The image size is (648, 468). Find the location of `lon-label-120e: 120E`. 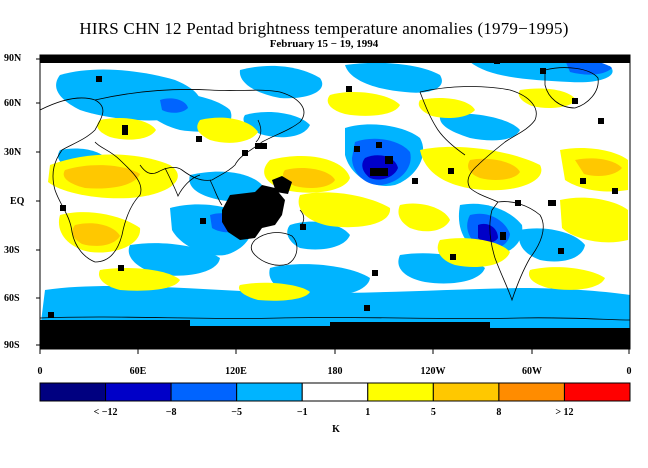

lon-label-120e: 120E is located at coordinates (236, 371).